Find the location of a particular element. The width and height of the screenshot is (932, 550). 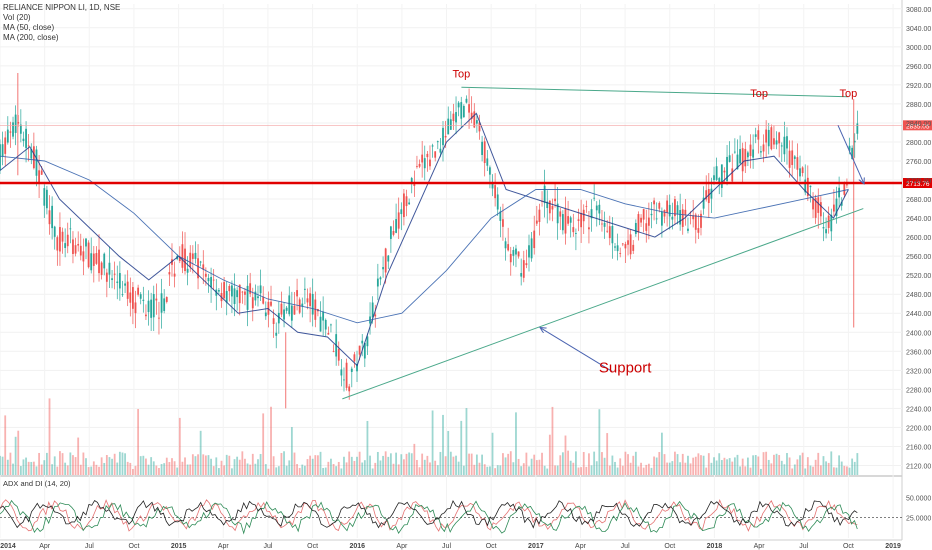

y-tick-label: 2120.00 is located at coordinates (918, 466).